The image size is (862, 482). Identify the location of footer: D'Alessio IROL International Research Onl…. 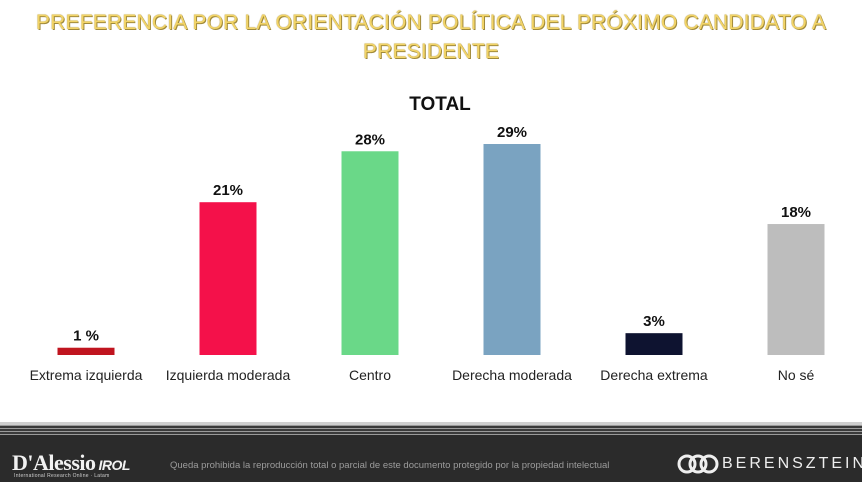
(431, 452).